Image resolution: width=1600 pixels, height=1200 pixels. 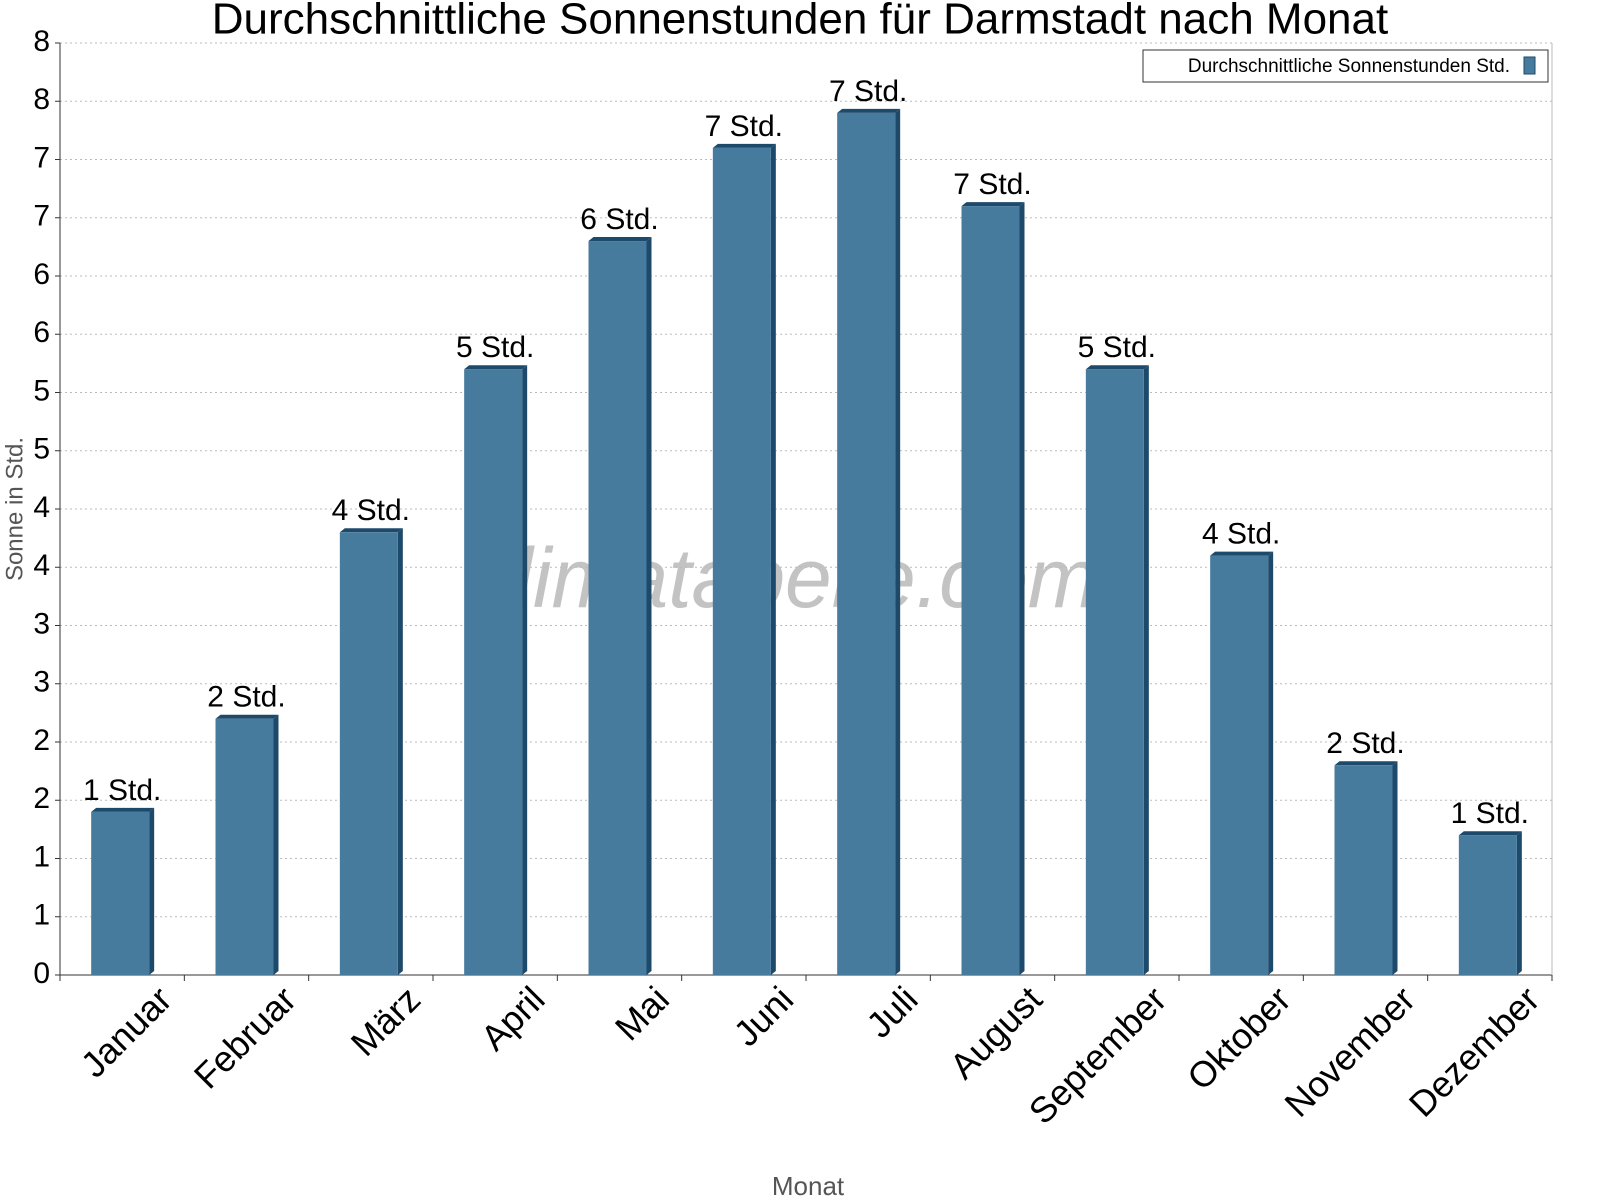 I want to click on x-tick-label: Mai, so click(x=642, y=1013).